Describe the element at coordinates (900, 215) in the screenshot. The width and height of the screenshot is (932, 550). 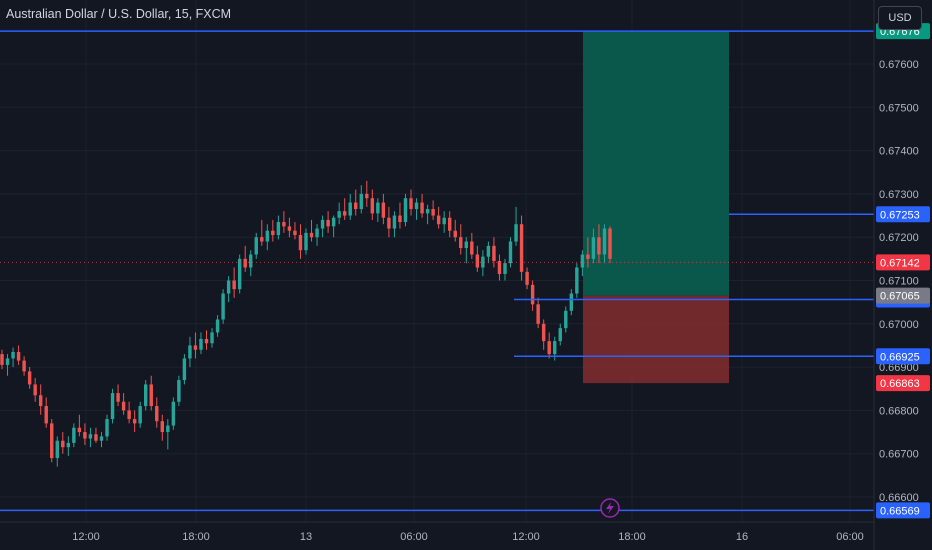
I see `line-price-badge: 0.67253` at that location.